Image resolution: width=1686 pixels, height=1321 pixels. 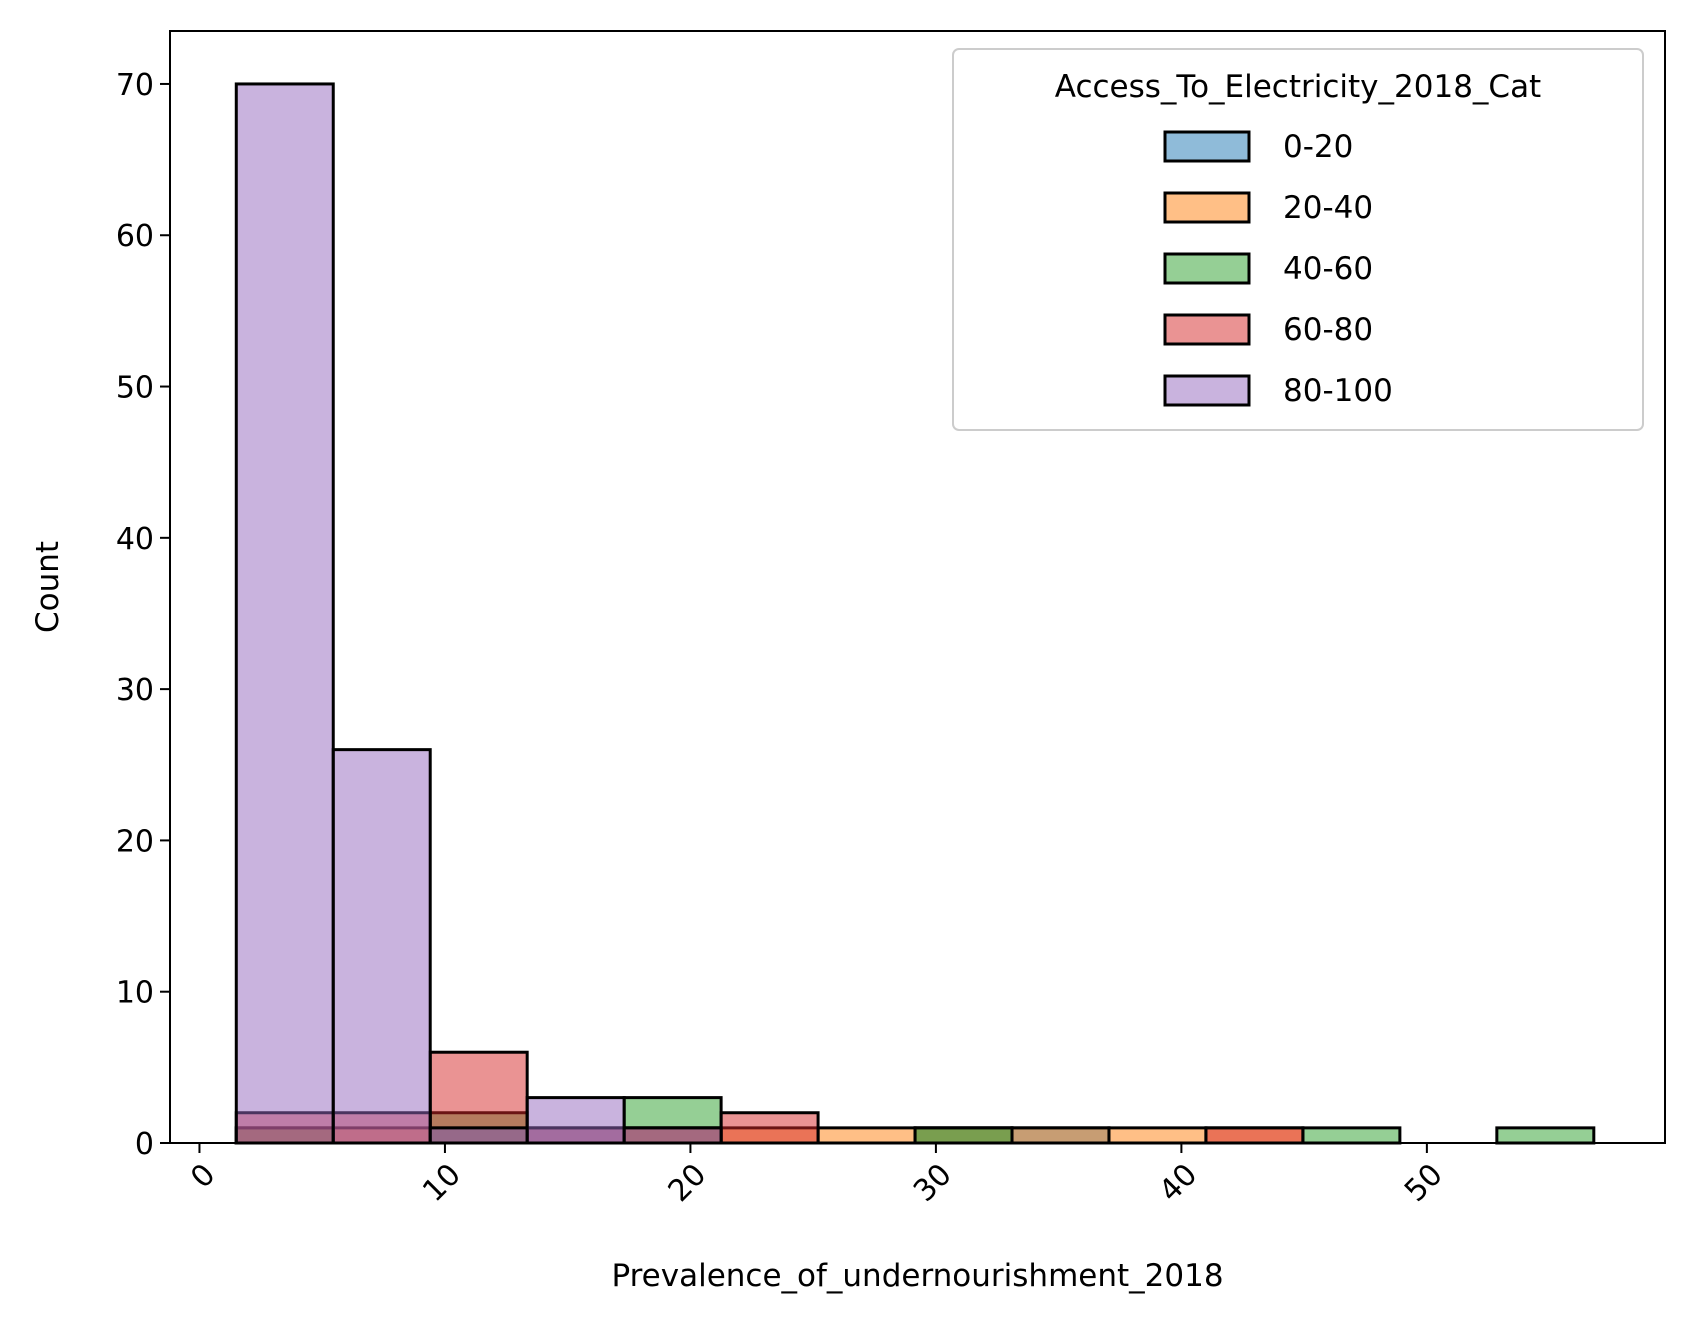 What do you see at coordinates (135, 690) in the screenshot?
I see `y-tick-label: 30` at bounding box center [135, 690].